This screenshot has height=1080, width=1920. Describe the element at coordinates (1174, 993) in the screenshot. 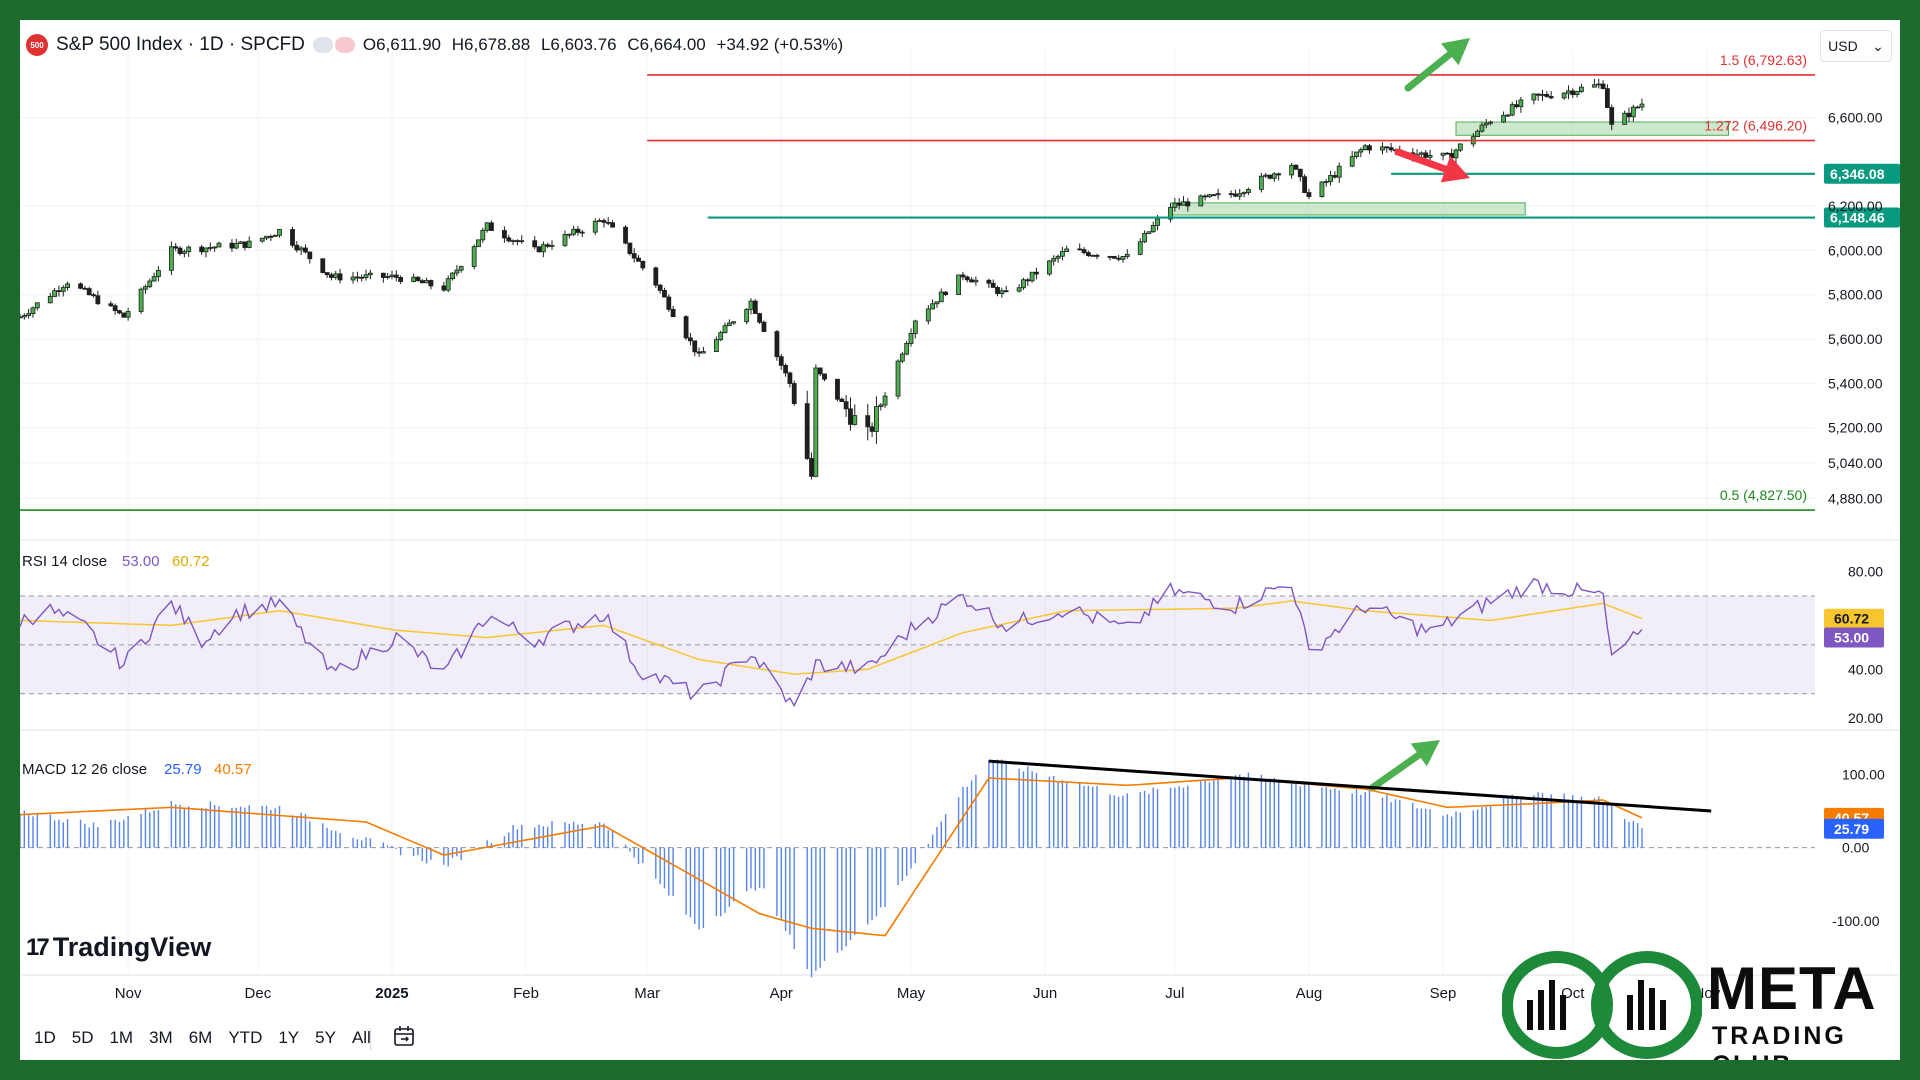

I see `time-axis-tick: Jul` at that location.